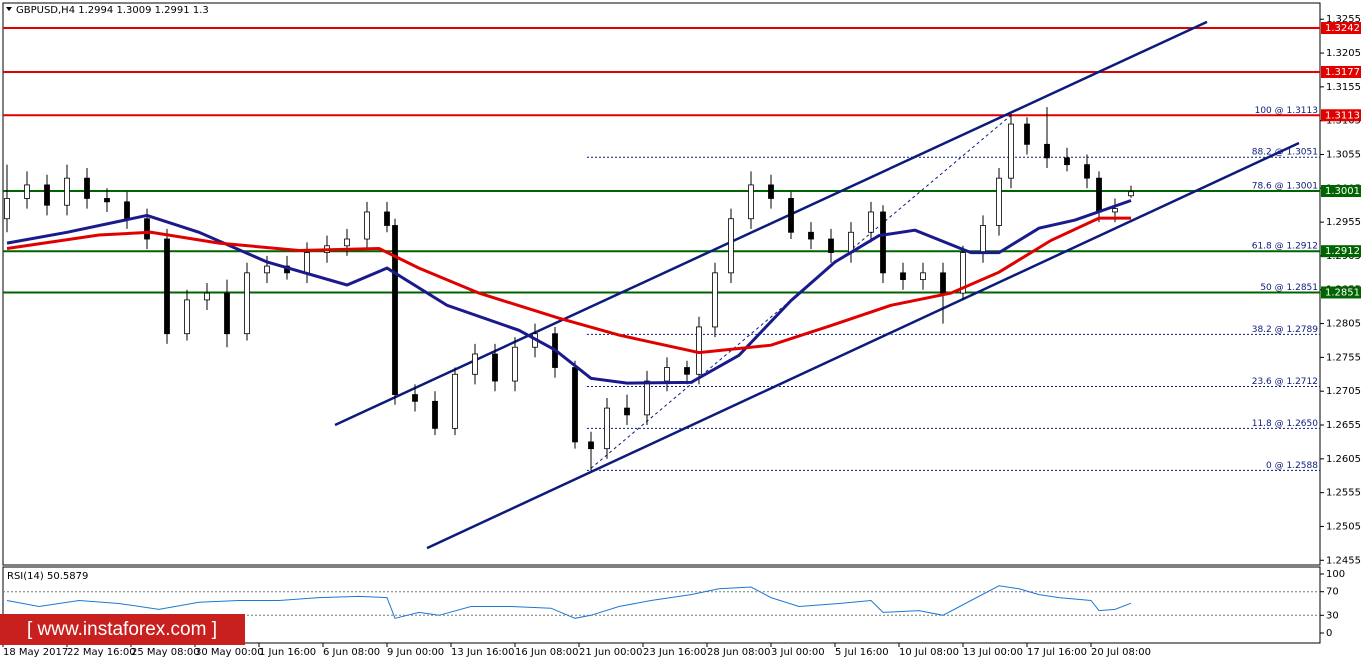 The width and height of the screenshot is (1362, 661). I want to click on level-label: 1.3242, so click(1342, 28).